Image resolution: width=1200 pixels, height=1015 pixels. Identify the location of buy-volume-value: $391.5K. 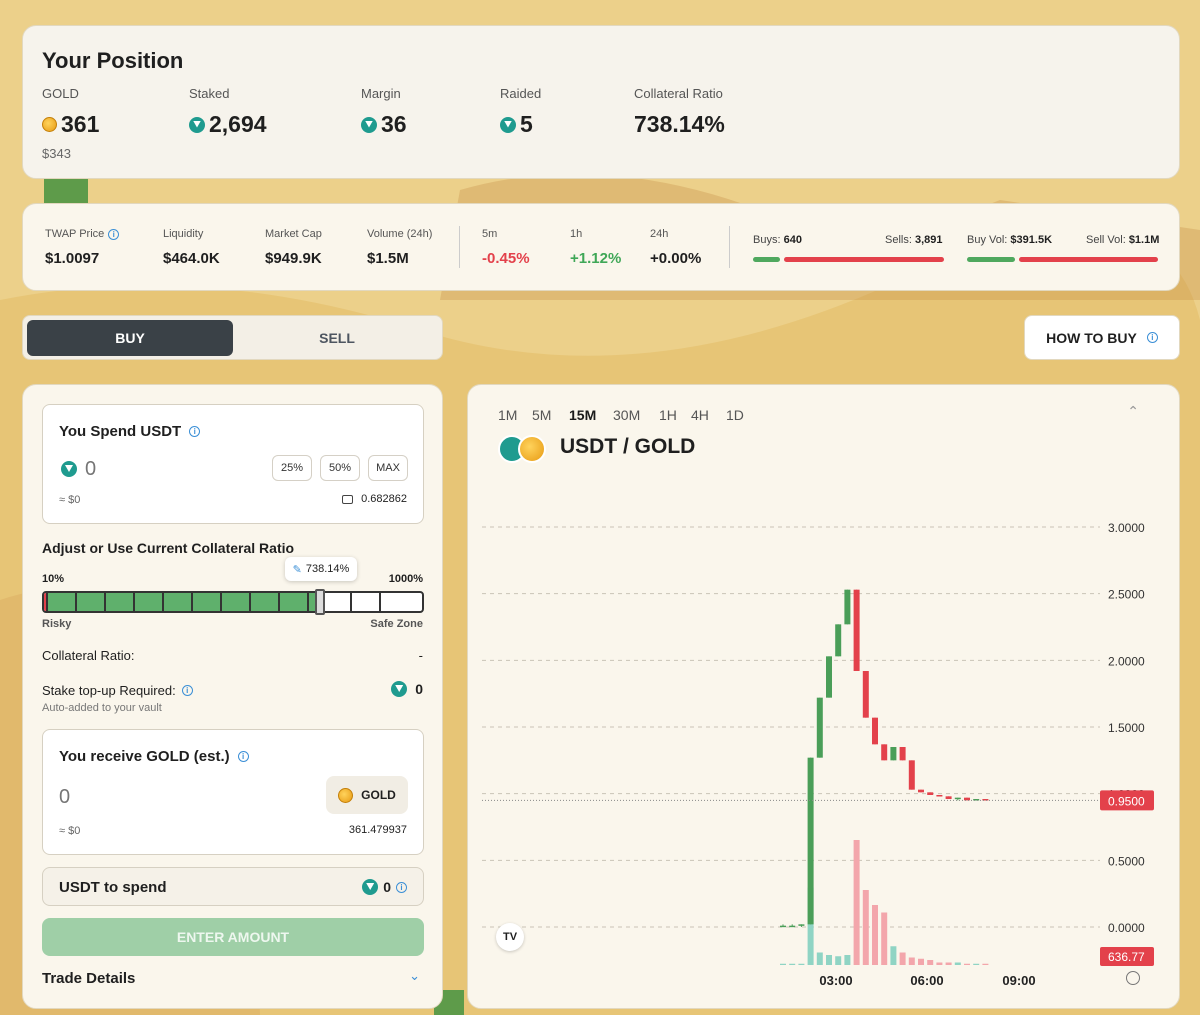
(1031, 240).